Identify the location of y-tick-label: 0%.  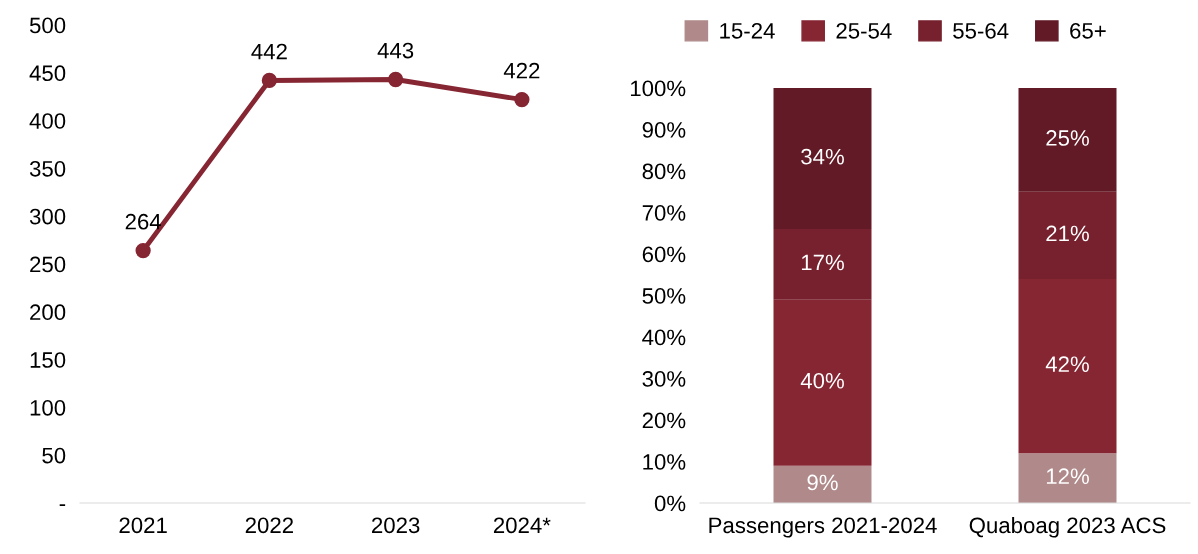
(670, 503).